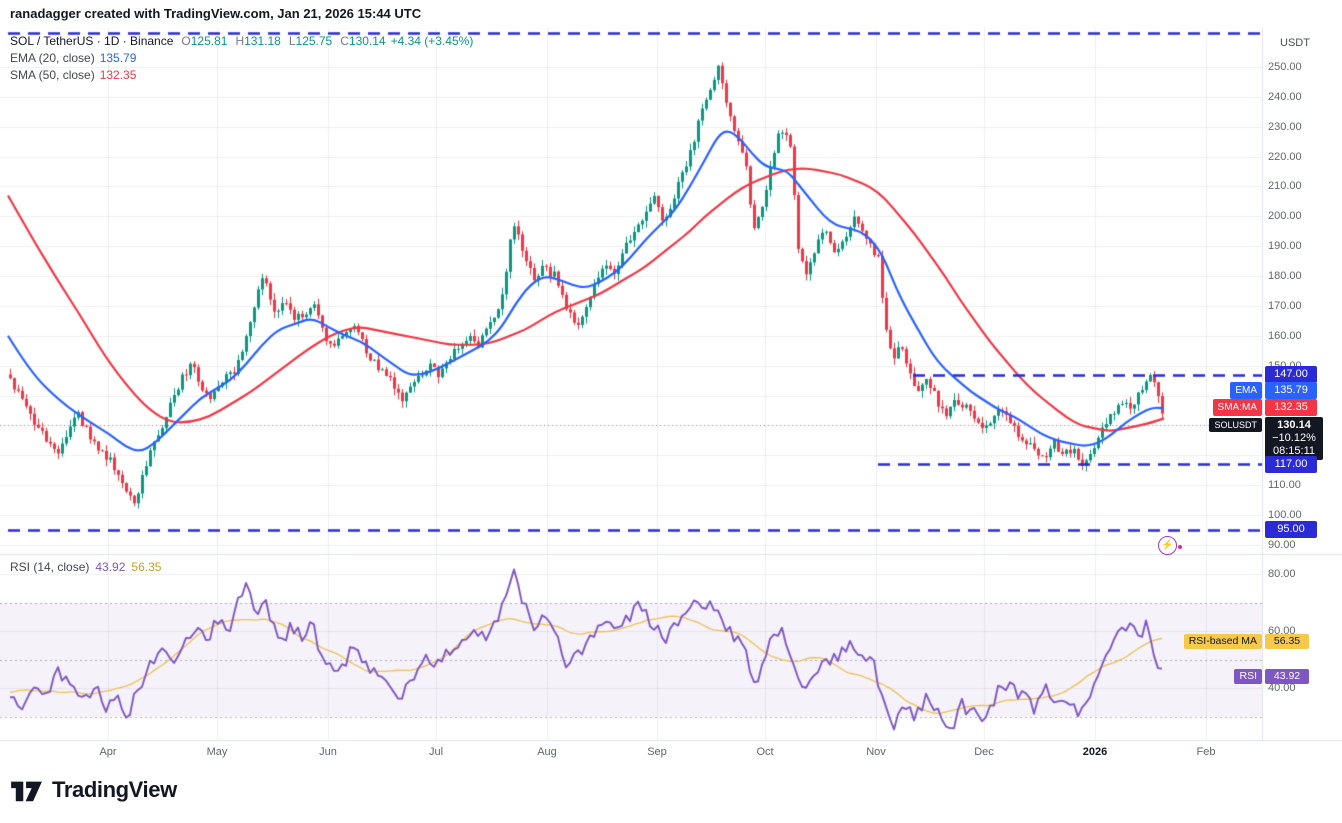 The image size is (1342, 823). Describe the element at coordinates (1222, 642) in the screenshot. I see `rsi-ma-scale-tag: RSI-based MA` at that location.